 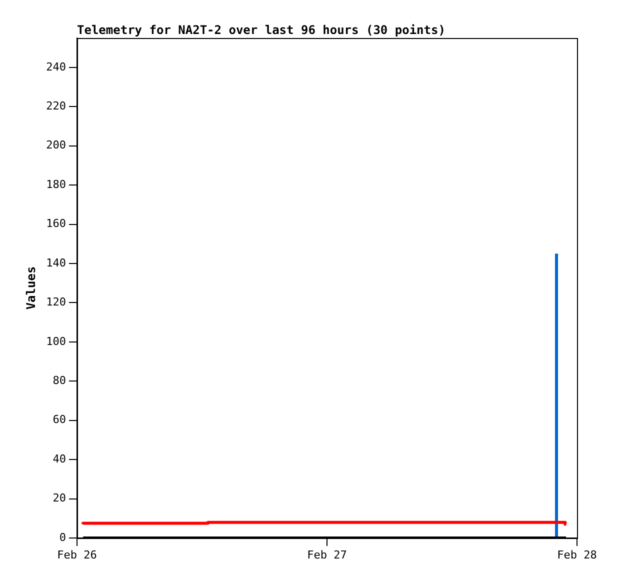 I want to click on y-tick-label: 160, so click(x=56, y=223).